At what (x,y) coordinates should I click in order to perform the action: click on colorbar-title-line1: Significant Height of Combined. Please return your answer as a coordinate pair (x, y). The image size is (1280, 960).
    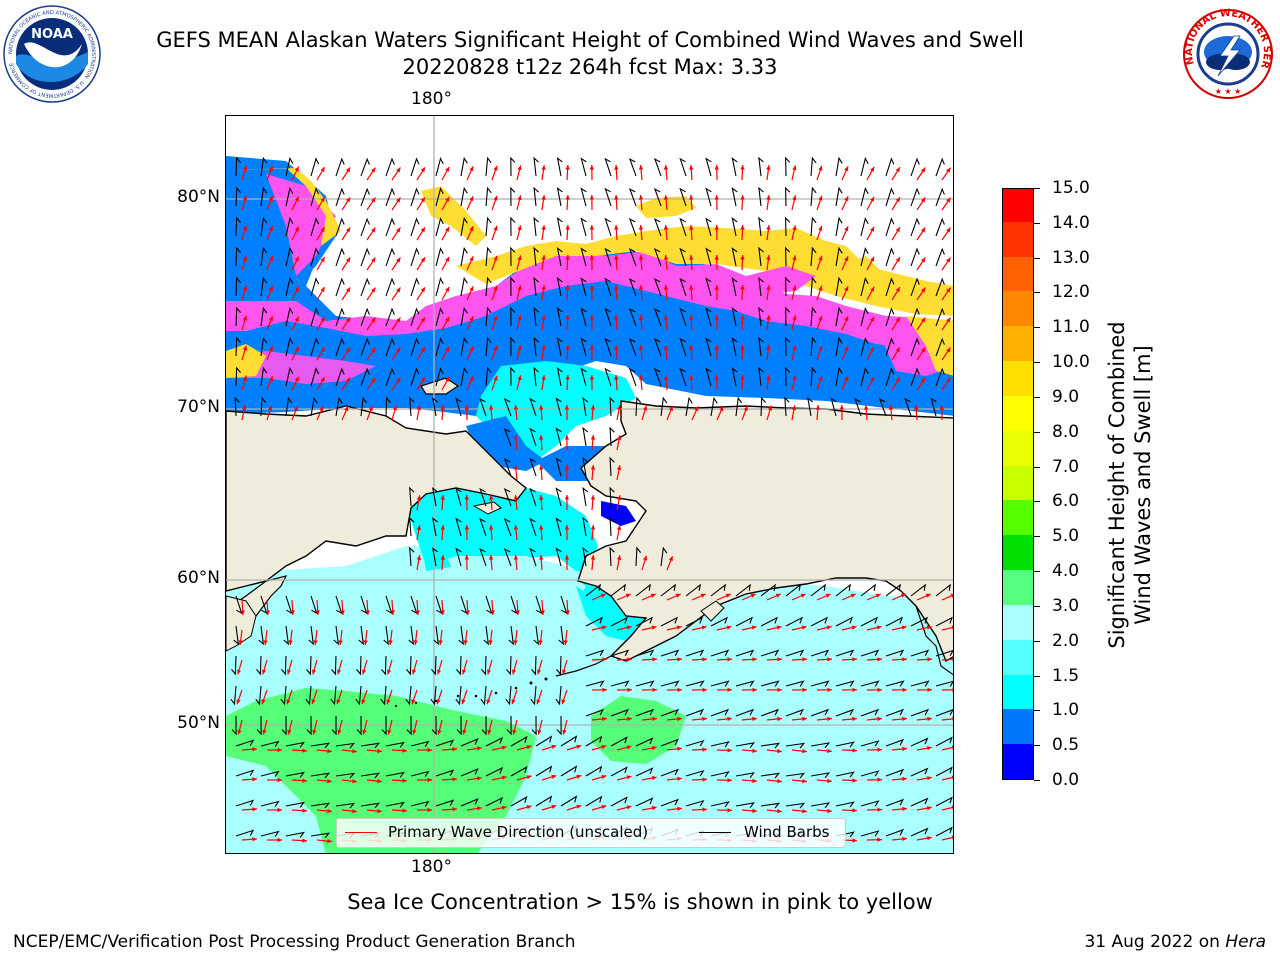
    Looking at the image, I should click on (1117, 485).